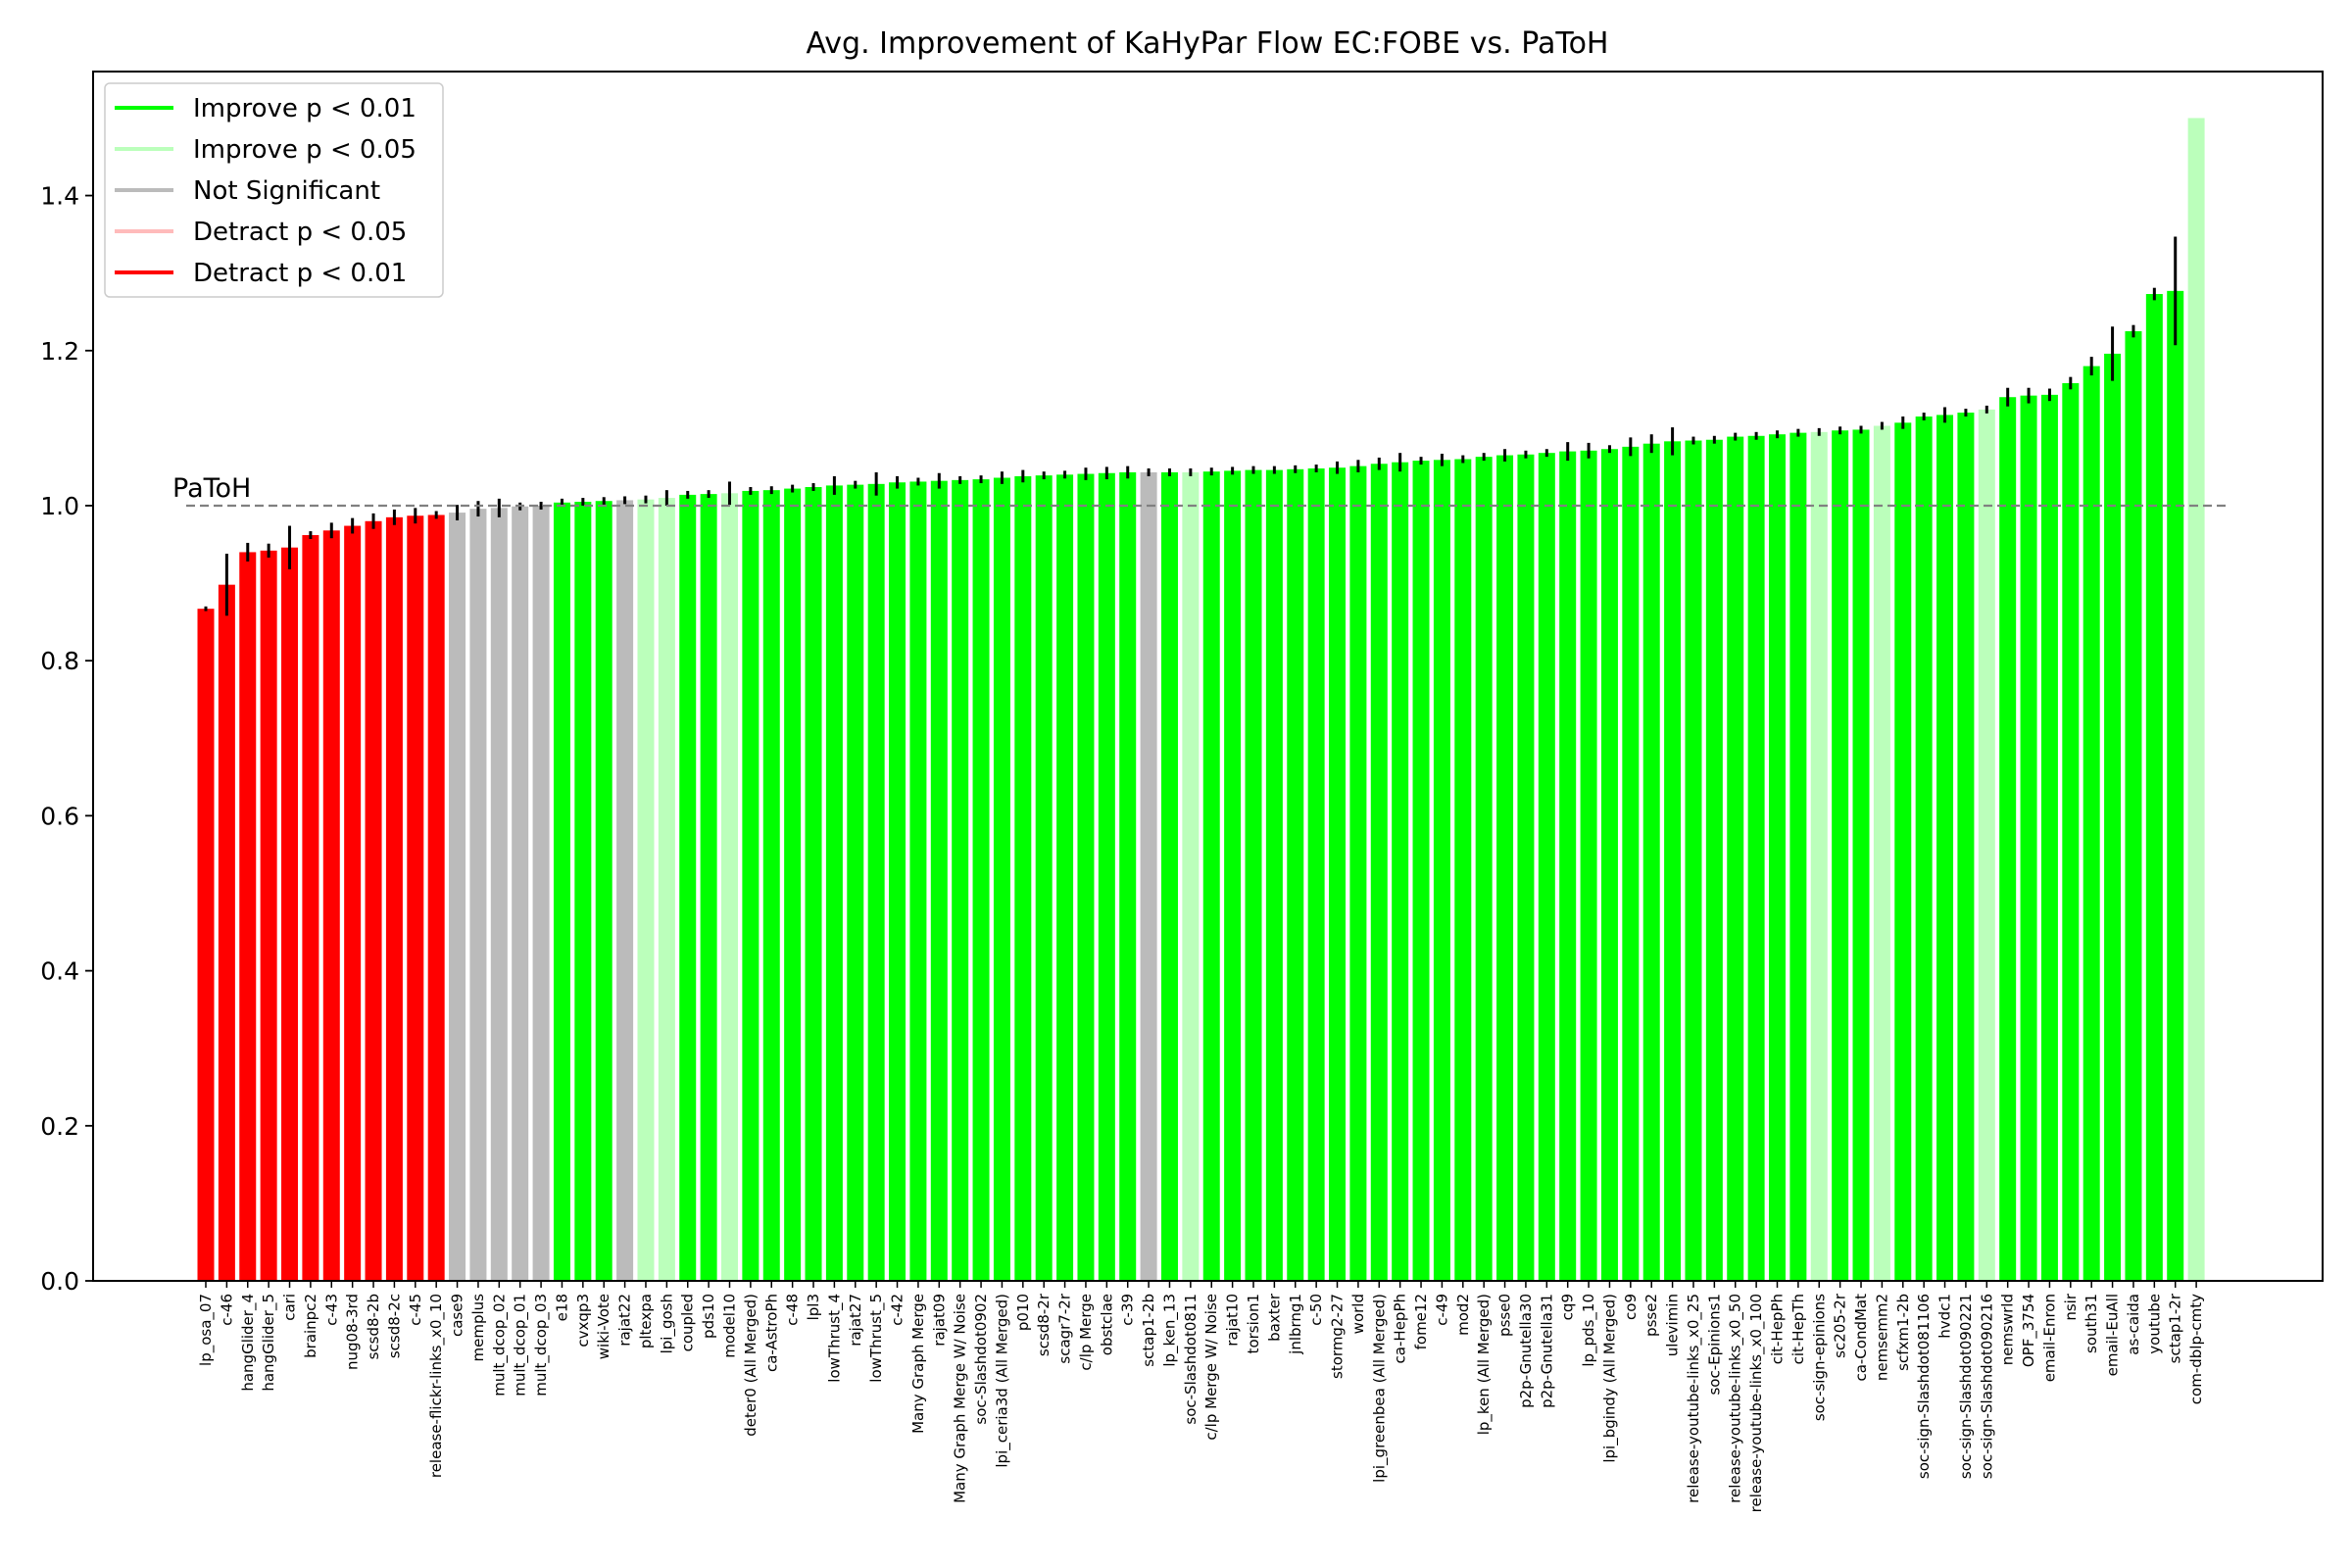 The width and height of the screenshot is (2352, 1568). I want to click on x-tick-label: scfxm1-2b, so click(1903, 1332).